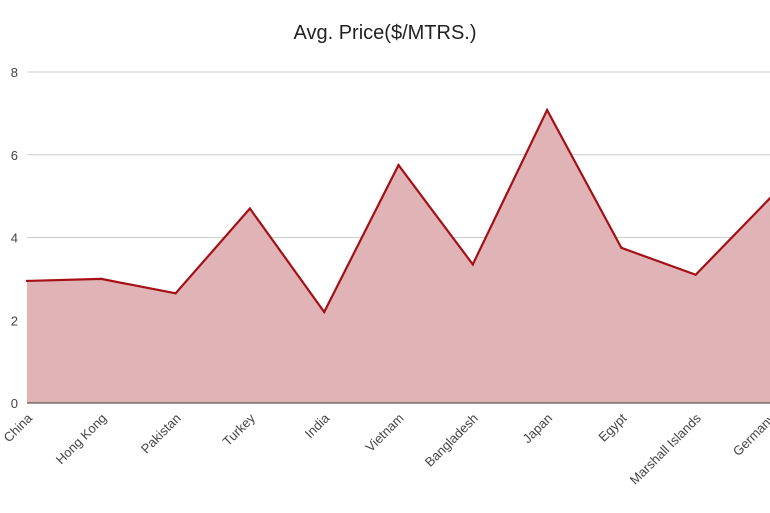 The image size is (770, 513). Describe the element at coordinates (14, 238) in the screenshot. I see `y-tick-label: 4` at that location.